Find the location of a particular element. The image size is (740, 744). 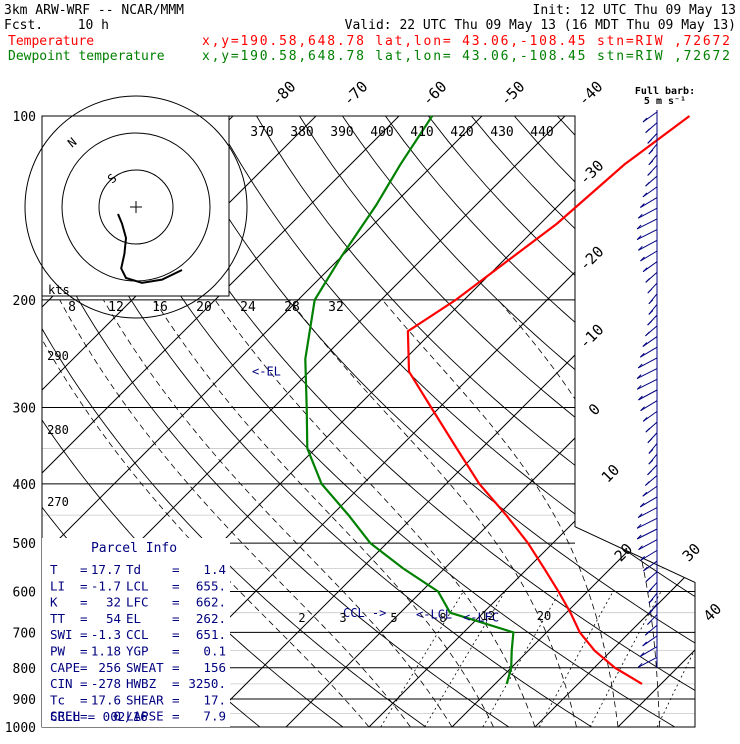

hodograph-ring-label: 20 is located at coordinates (204, 307).